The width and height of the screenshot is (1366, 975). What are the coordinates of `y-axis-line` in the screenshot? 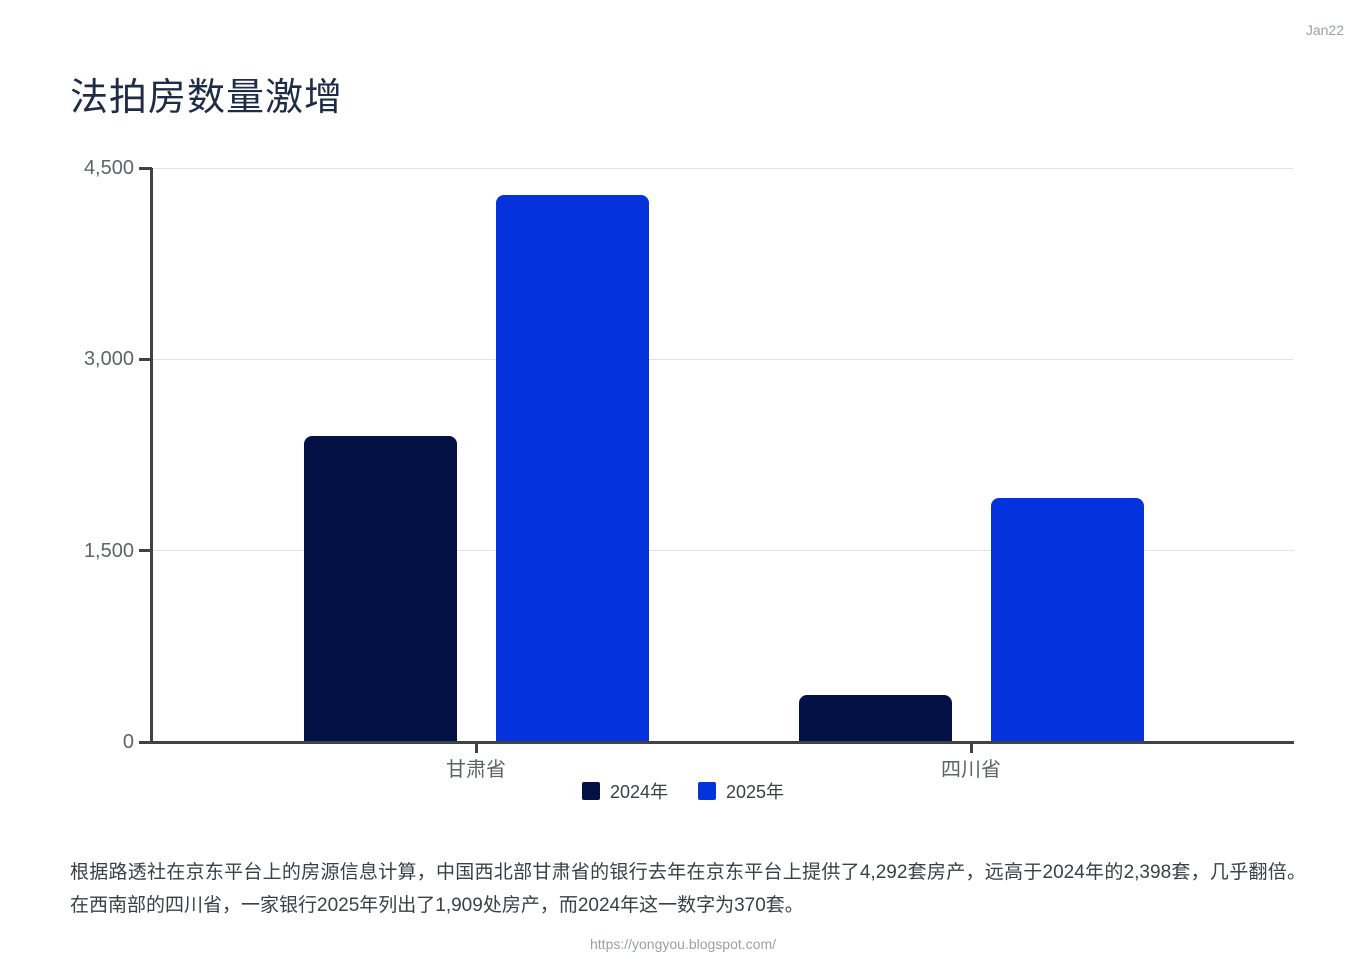 It's located at (151, 456).